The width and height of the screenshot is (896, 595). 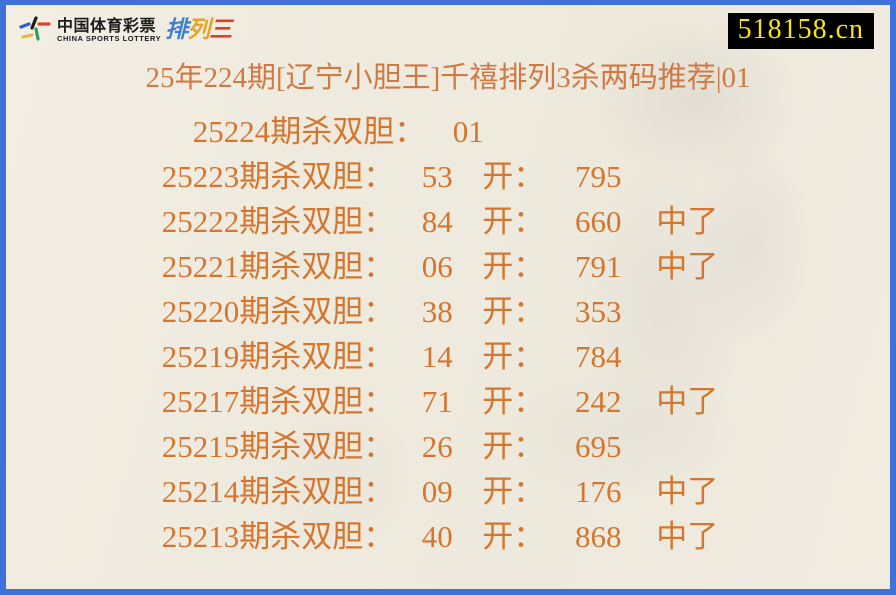 What do you see at coordinates (468, 131) in the screenshot?
I see `row-kill-value: 01` at bounding box center [468, 131].